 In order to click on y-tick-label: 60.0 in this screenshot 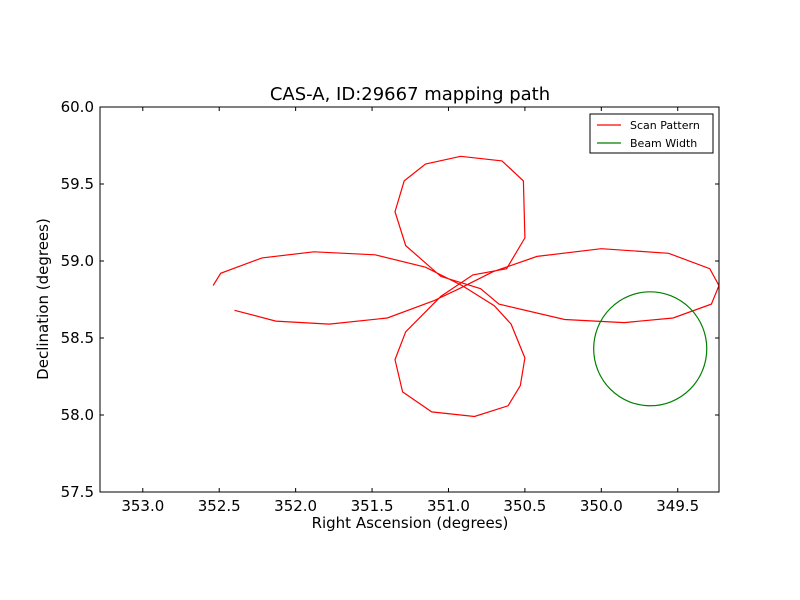, I will do `click(77, 107)`.